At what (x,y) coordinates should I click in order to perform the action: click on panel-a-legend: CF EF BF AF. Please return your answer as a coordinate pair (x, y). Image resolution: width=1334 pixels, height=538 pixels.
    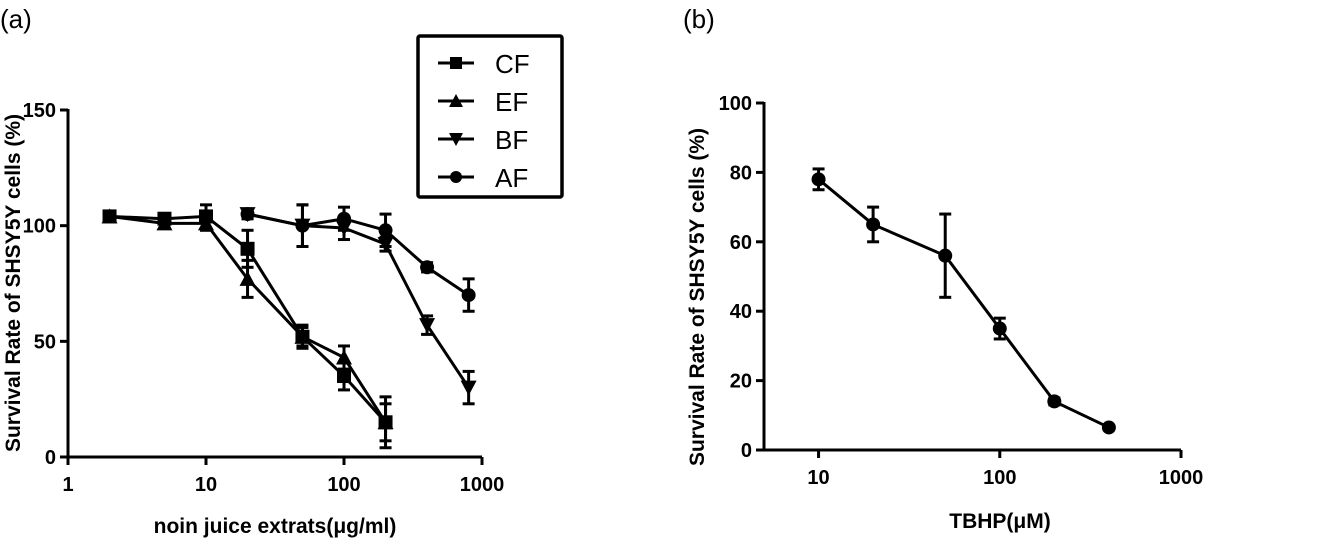
    Looking at the image, I should click on (490, 116).